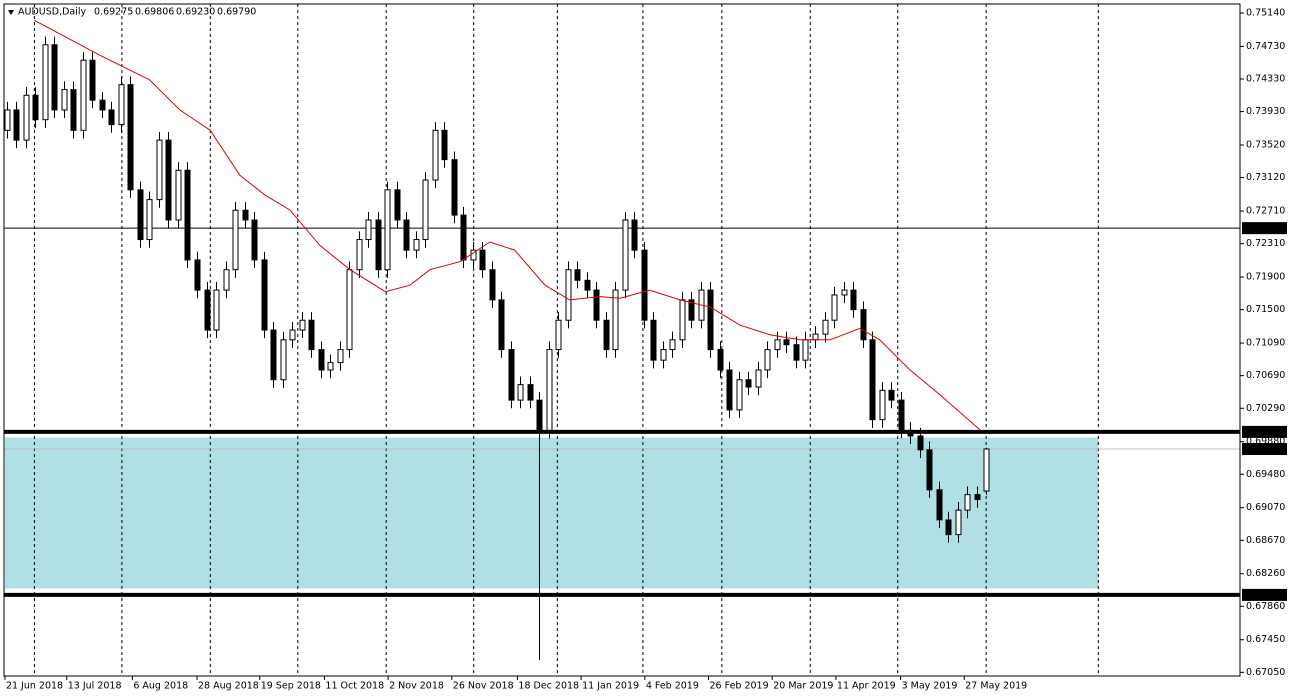 This screenshot has height=698, width=1289. I want to click on header-low: 0.69230, so click(195, 12).